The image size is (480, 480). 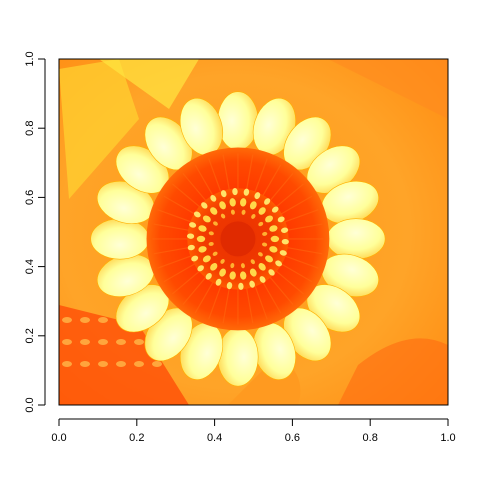 I want to click on florets, so click(x=237, y=238).